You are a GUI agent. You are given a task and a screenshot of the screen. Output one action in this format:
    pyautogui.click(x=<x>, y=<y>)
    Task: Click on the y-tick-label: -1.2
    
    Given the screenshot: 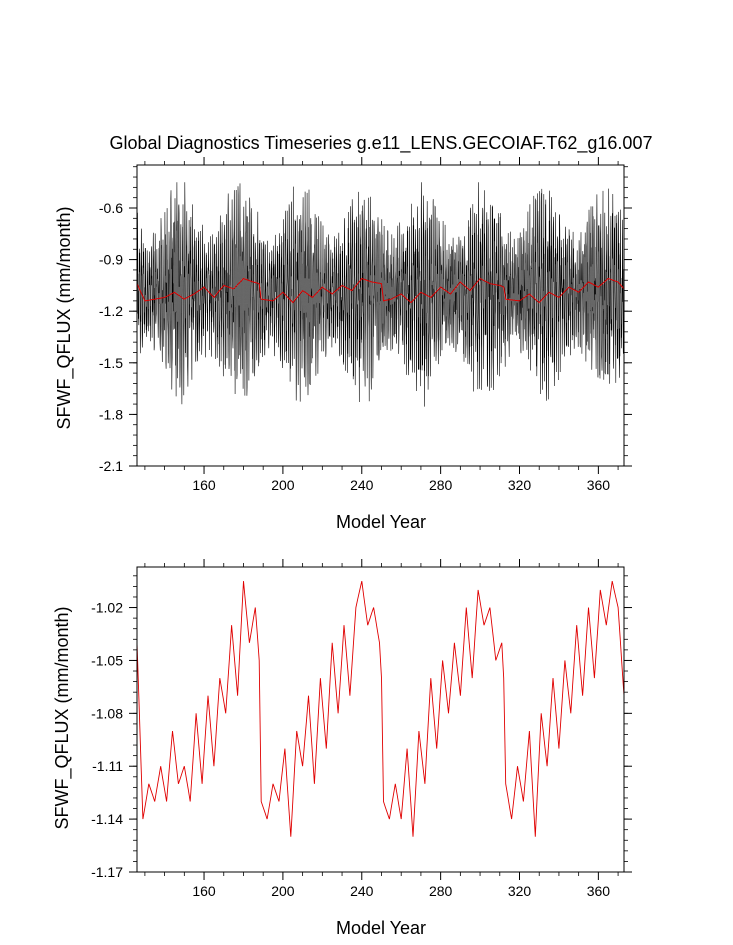 What is the action you would take?
    pyautogui.click(x=111, y=311)
    